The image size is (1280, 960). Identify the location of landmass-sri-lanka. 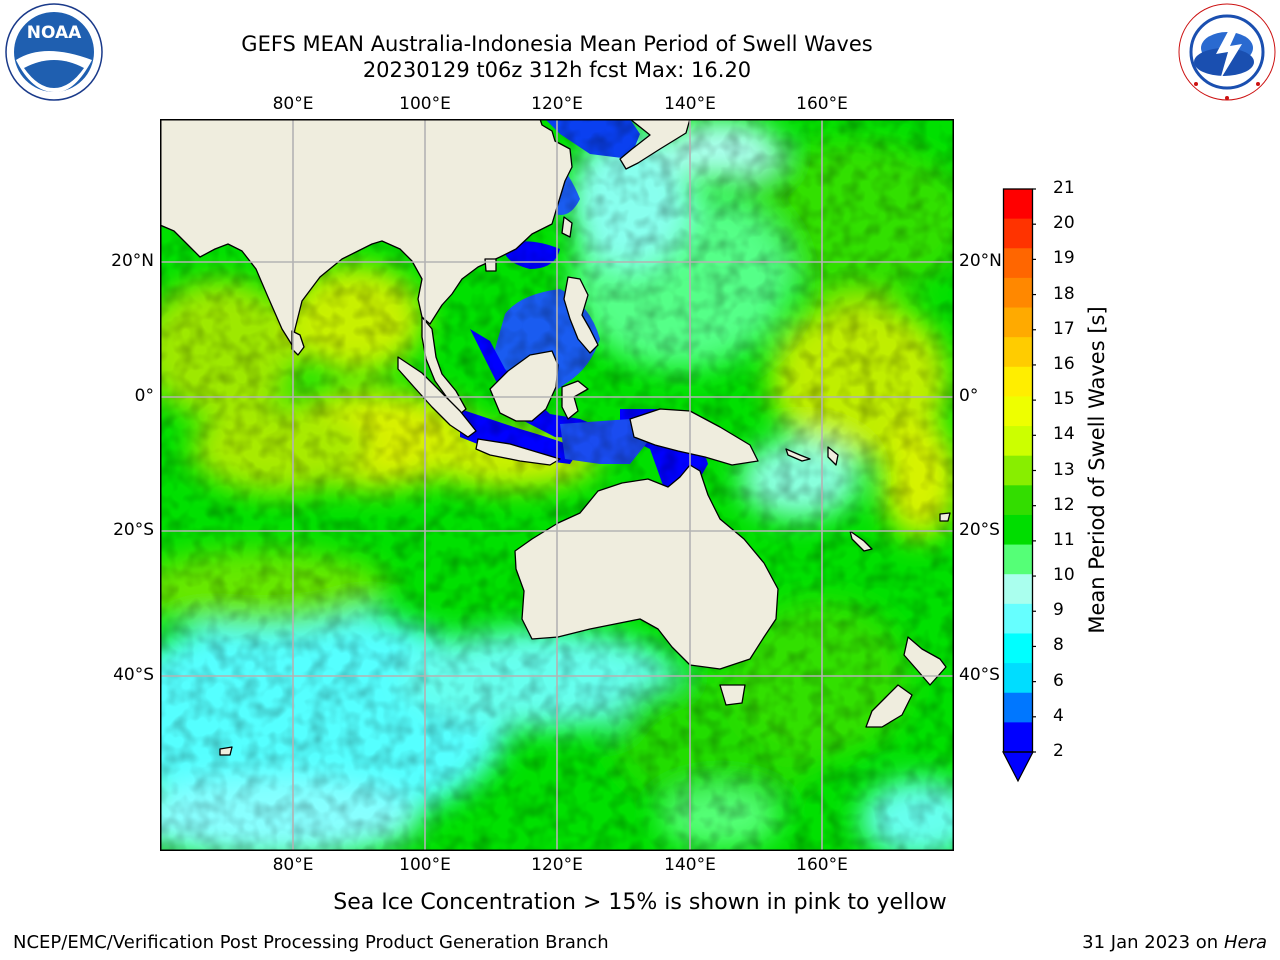
(298, 343).